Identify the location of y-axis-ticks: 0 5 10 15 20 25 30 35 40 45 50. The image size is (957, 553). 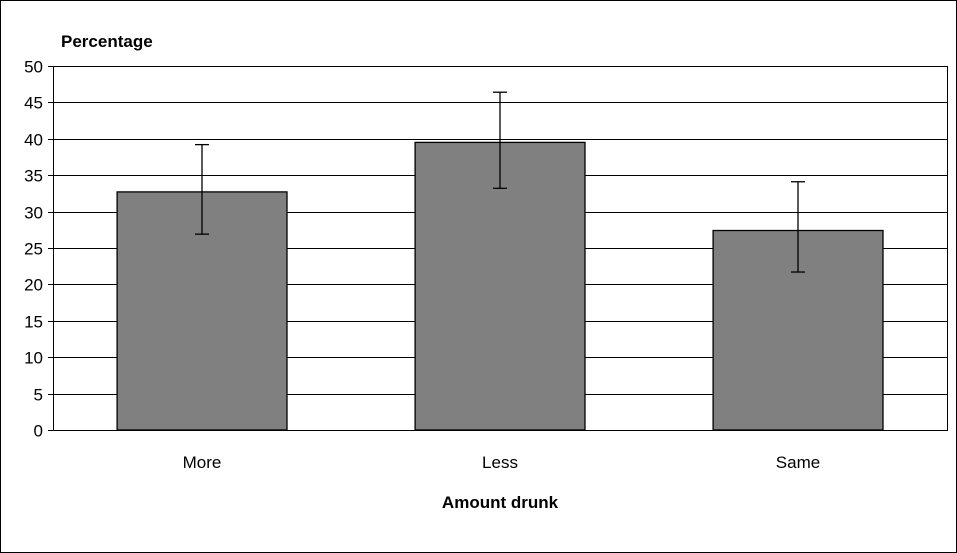
(38, 249).